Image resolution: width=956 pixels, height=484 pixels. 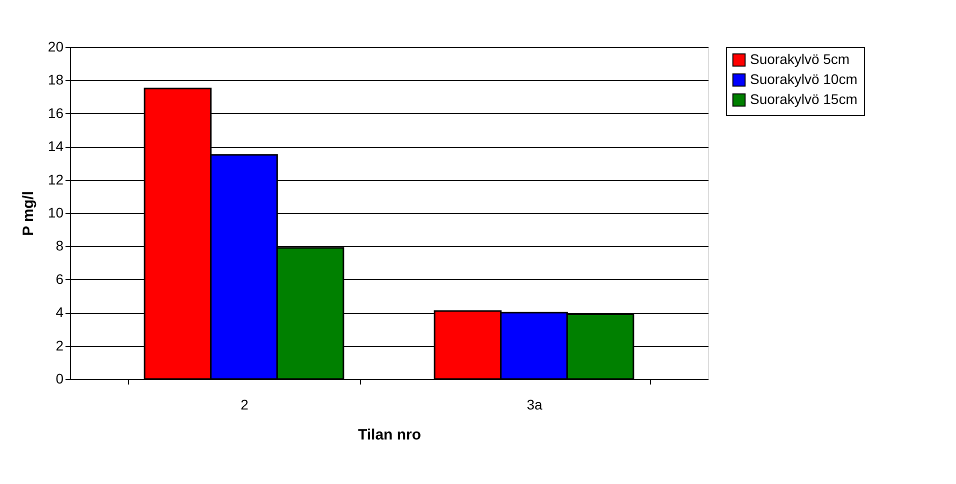 What do you see at coordinates (800, 59) in the screenshot?
I see `legend-label: Suorakylvö 5cm` at bounding box center [800, 59].